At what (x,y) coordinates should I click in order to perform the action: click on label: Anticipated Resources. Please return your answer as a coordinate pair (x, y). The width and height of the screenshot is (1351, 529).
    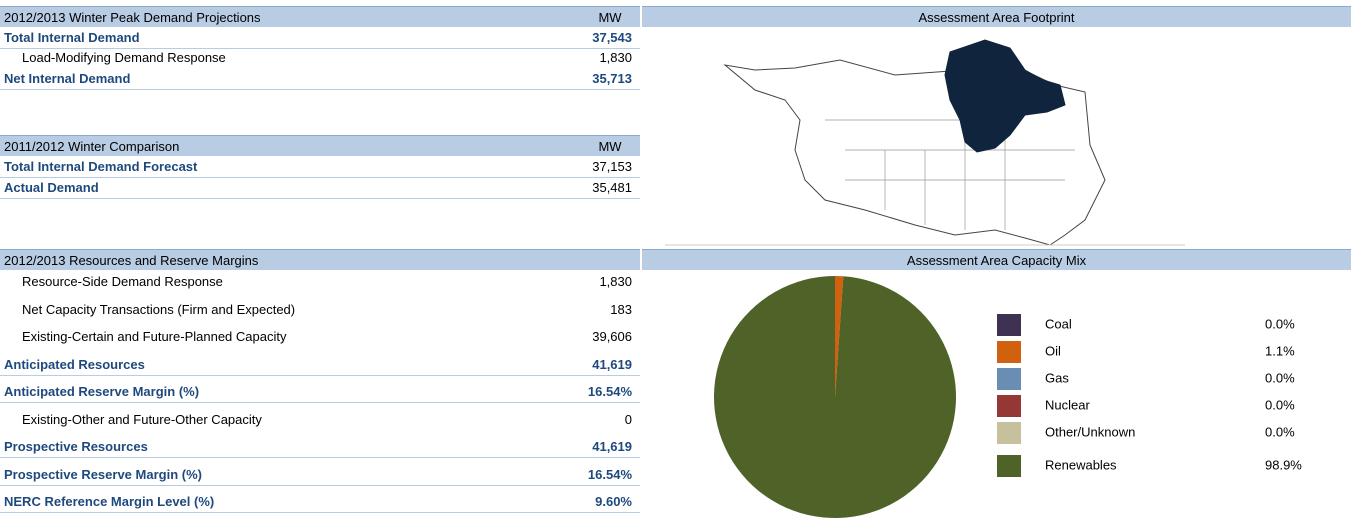
    Looking at the image, I should click on (74, 364).